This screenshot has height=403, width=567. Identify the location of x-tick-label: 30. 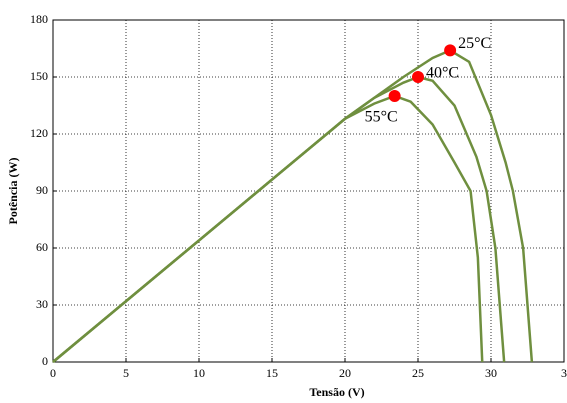
(491, 373).